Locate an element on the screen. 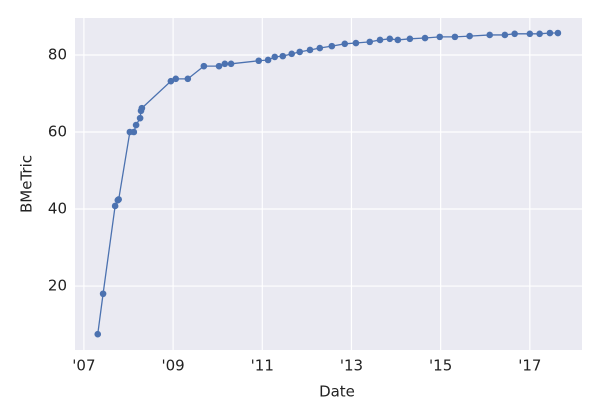  x-axis-label: Date is located at coordinates (337, 392).